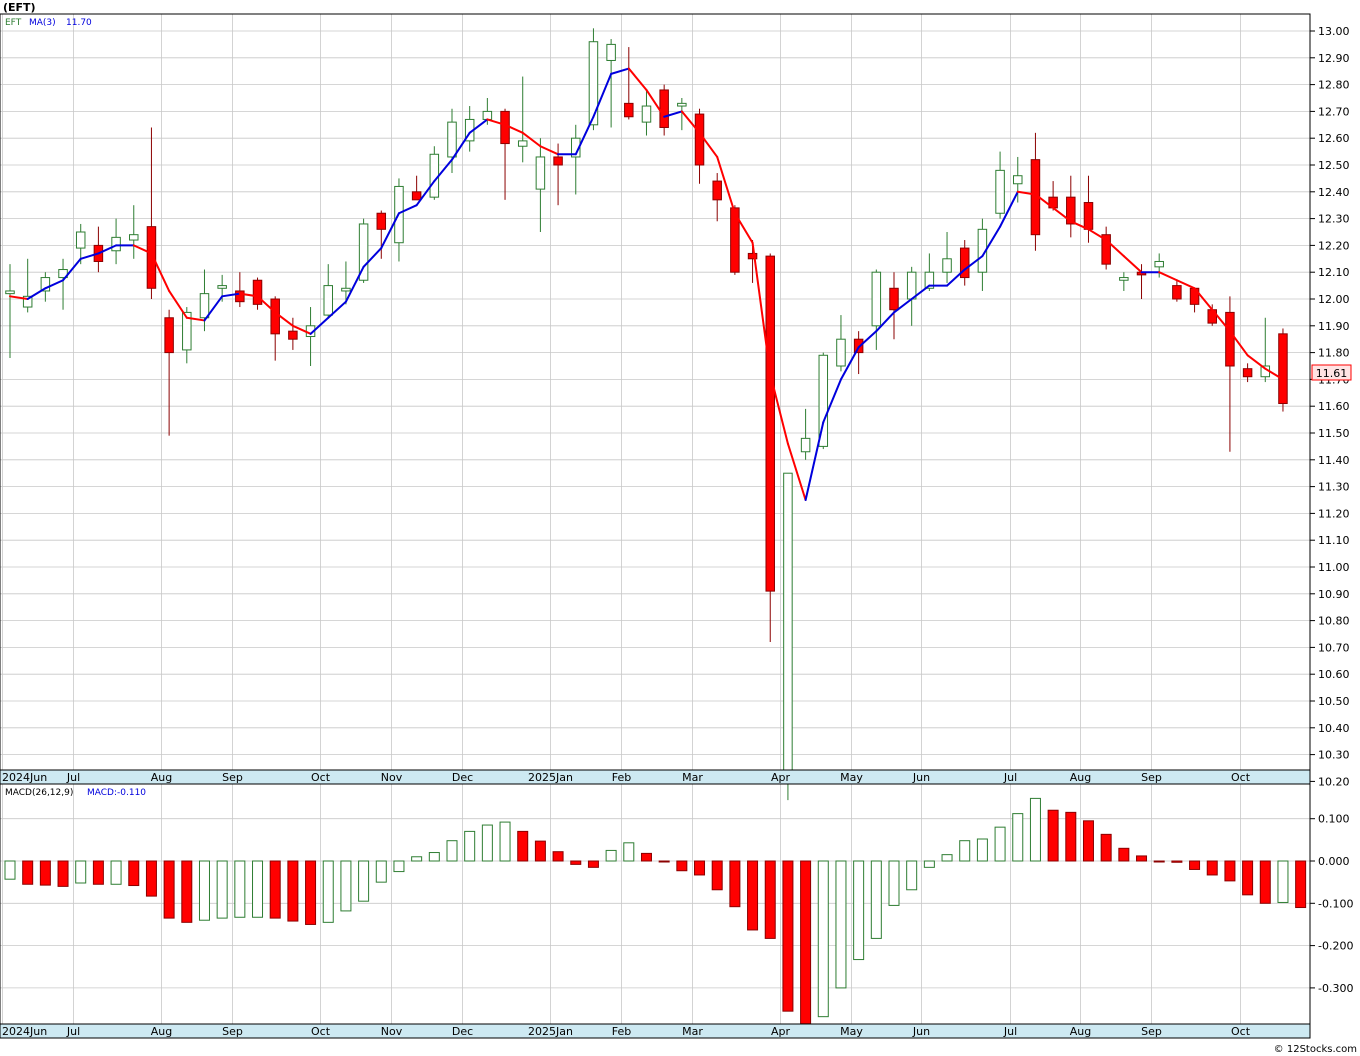 This screenshot has width=1360, height=1056. Describe the element at coordinates (655, 1031) in the screenshot. I see `macd-x-axis-bar` at that location.